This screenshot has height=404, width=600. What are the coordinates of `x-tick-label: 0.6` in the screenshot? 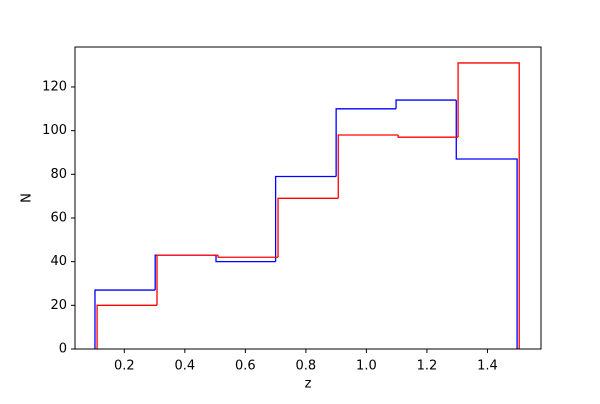 It's located at (245, 366).